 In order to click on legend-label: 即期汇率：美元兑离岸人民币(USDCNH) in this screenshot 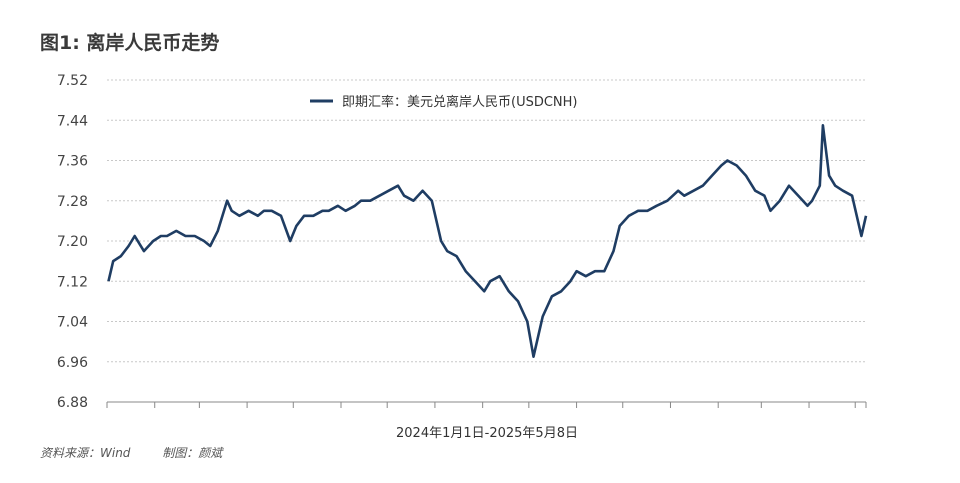, I will do `click(460, 102)`.